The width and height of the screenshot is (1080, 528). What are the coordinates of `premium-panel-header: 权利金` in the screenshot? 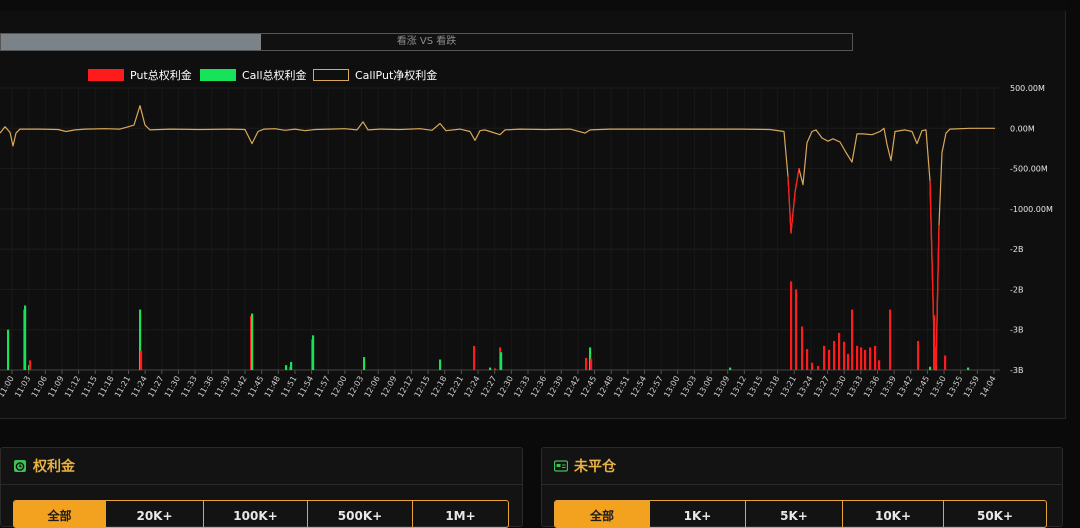 It's located at (261, 466).